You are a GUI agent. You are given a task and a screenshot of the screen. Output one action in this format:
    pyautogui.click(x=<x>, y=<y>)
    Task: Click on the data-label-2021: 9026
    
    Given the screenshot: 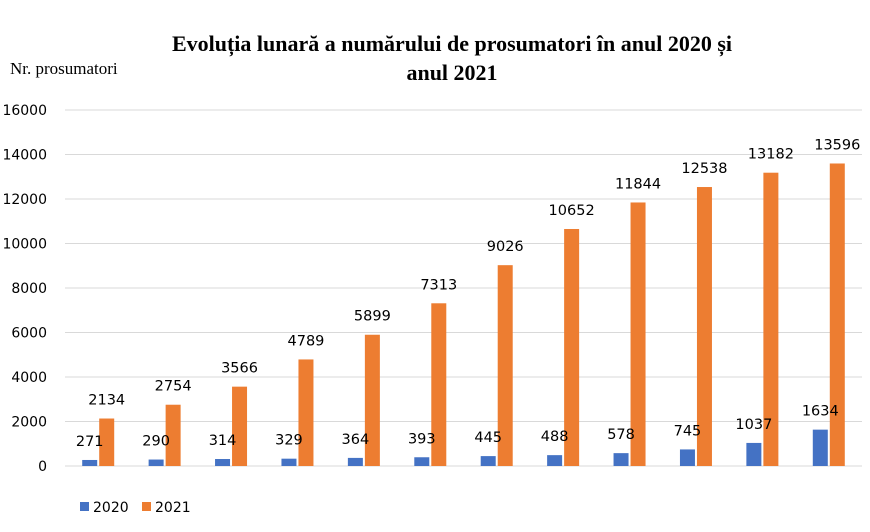 What is the action you would take?
    pyautogui.click(x=505, y=247)
    